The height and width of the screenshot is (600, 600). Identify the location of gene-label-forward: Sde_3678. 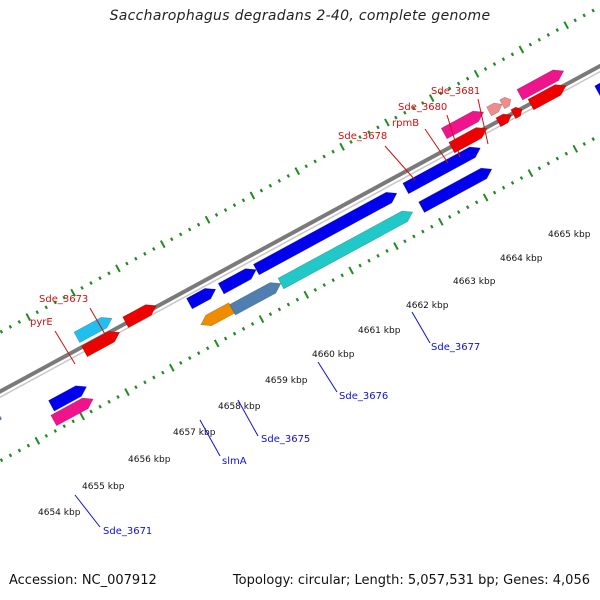
(362, 136).